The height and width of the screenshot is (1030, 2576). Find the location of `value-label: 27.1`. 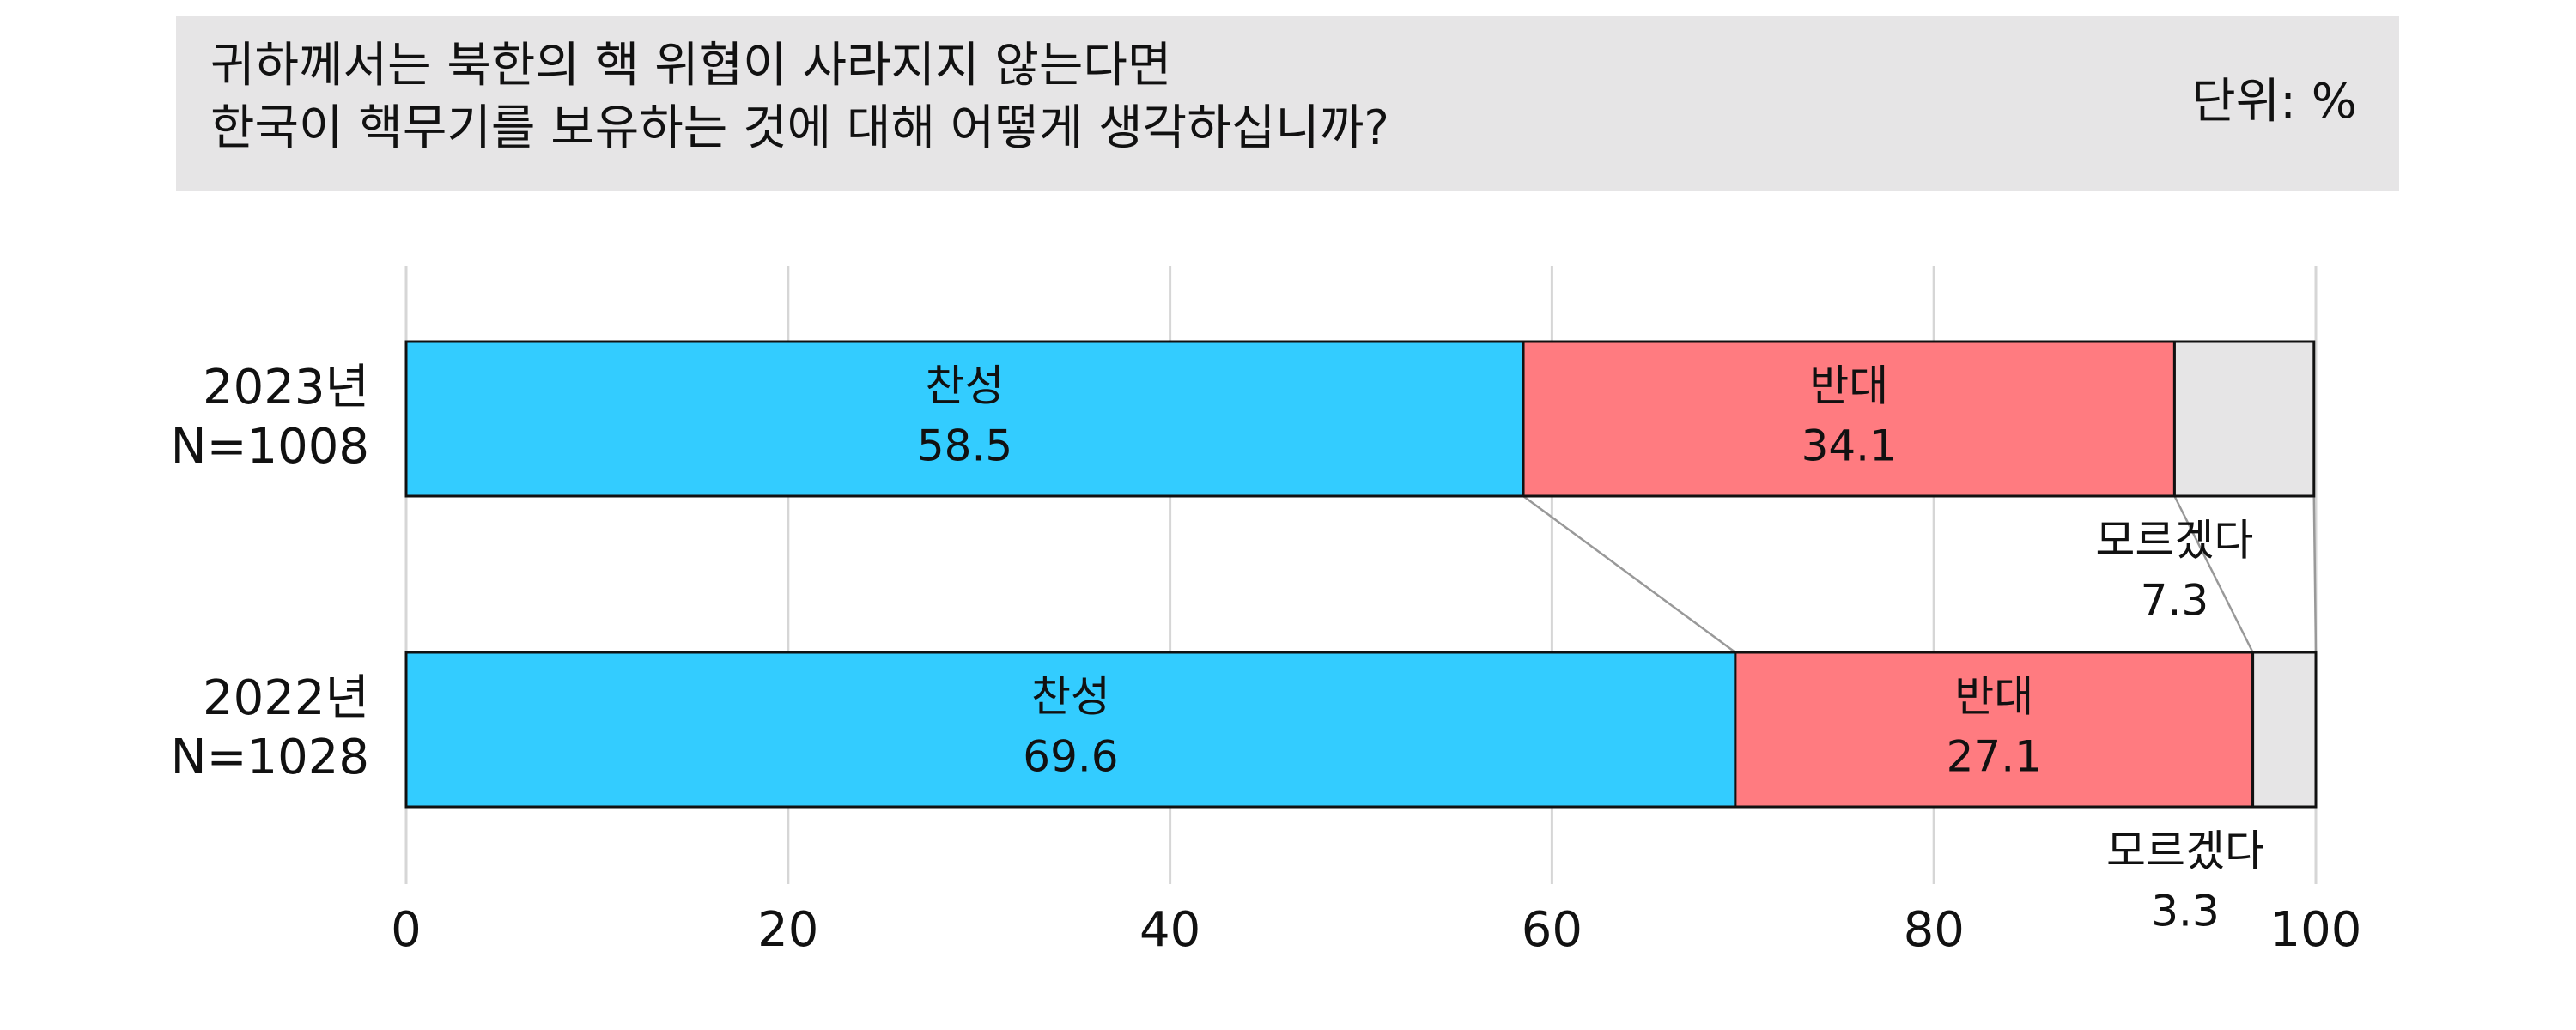

value-label: 27.1 is located at coordinates (1995, 757).